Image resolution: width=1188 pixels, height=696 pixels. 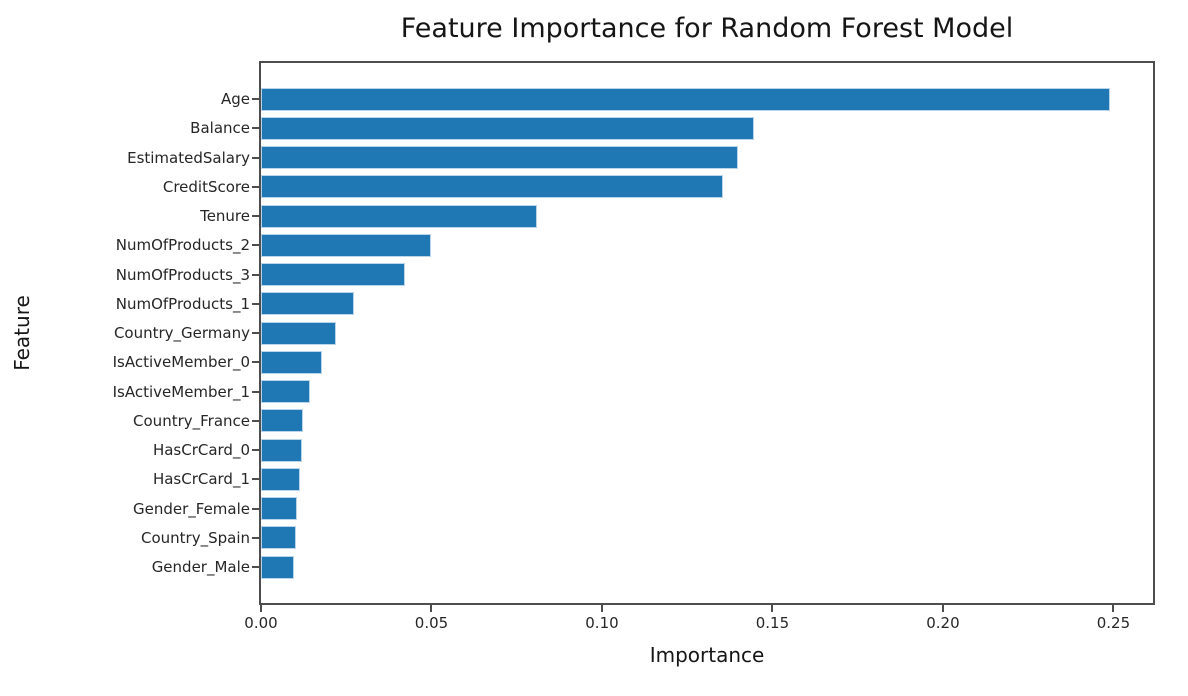 I want to click on bar-Gender_Female, so click(x=279, y=508).